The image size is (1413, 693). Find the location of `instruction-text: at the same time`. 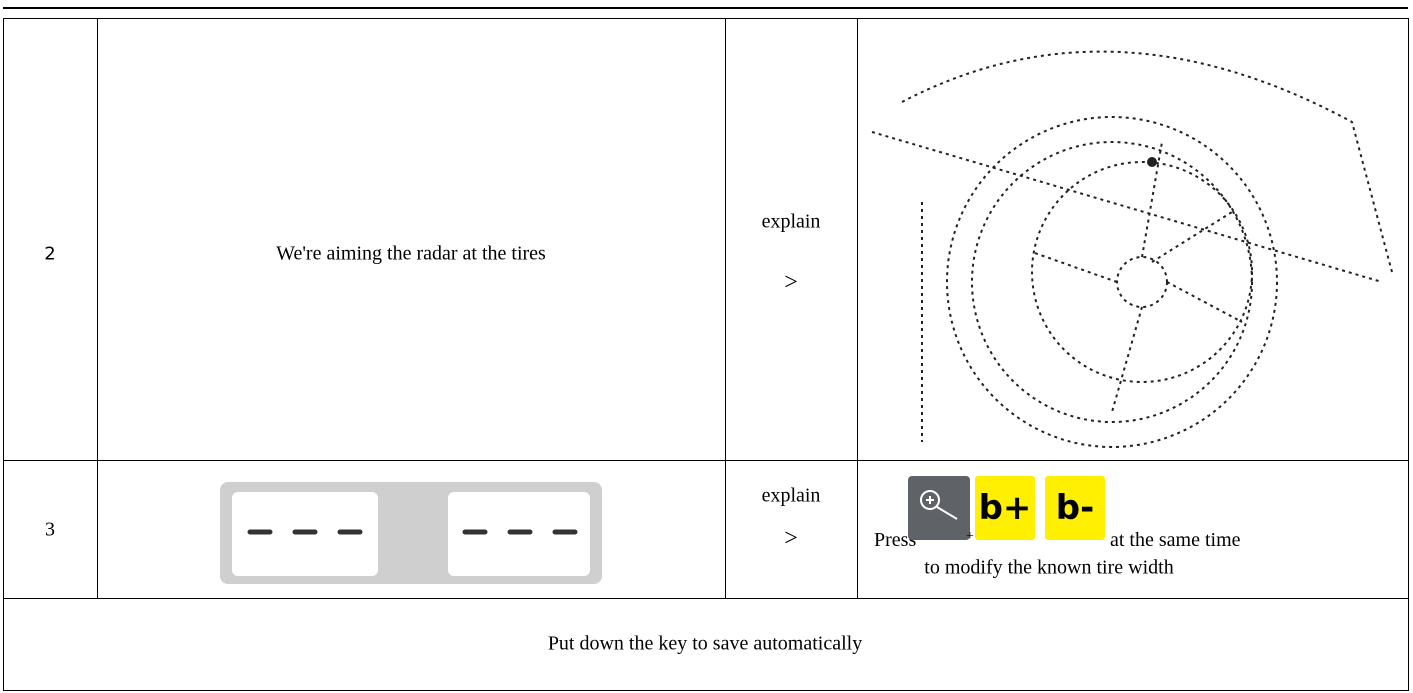

instruction-text: at the same time is located at coordinates (1175, 540).